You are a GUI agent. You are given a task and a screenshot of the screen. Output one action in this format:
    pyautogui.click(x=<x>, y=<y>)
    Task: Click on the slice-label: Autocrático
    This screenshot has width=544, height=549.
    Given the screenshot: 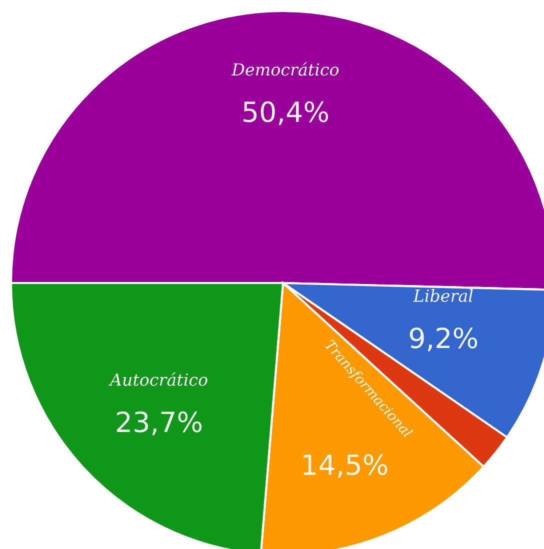 What is the action you would take?
    pyautogui.click(x=158, y=379)
    